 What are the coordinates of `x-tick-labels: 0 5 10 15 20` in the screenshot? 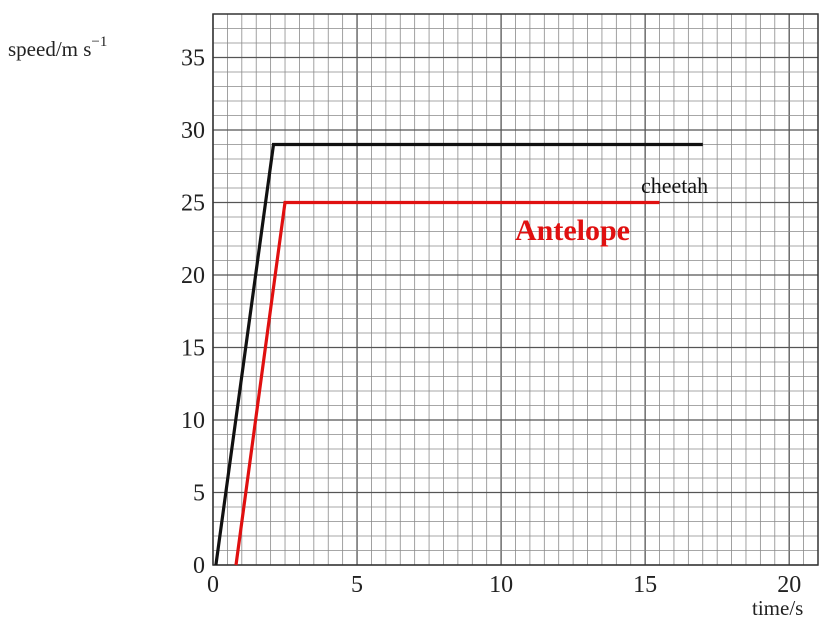 It's located at (504, 585).